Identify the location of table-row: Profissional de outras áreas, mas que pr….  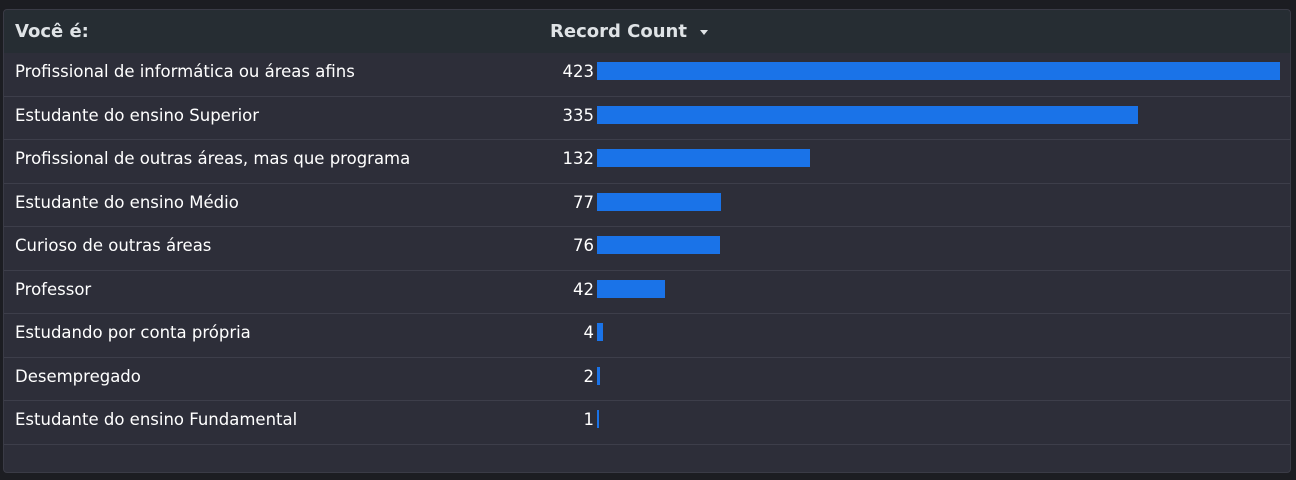
(647, 162).